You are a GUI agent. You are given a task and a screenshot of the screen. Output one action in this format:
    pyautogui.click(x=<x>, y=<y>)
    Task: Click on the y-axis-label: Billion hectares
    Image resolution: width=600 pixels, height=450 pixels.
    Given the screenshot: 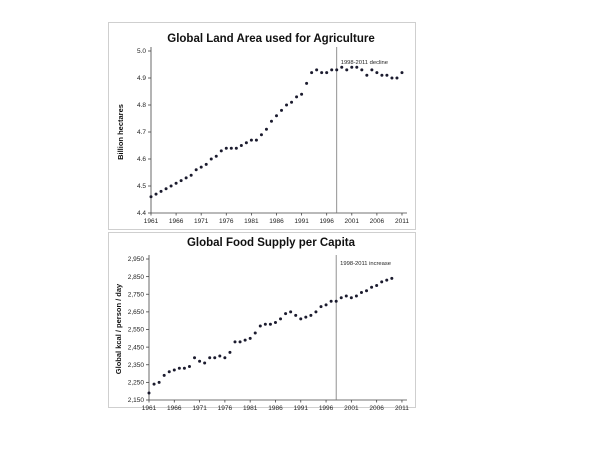 What is the action you would take?
    pyautogui.click(x=120, y=132)
    